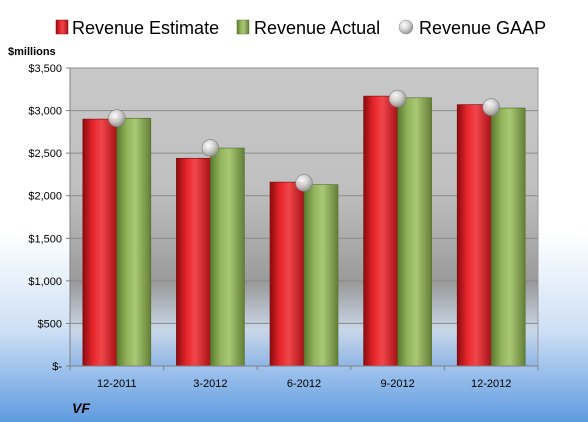 The width and height of the screenshot is (588, 422). What do you see at coordinates (45, 282) in the screenshot?
I see `y-tick-label: $1,000` at bounding box center [45, 282].